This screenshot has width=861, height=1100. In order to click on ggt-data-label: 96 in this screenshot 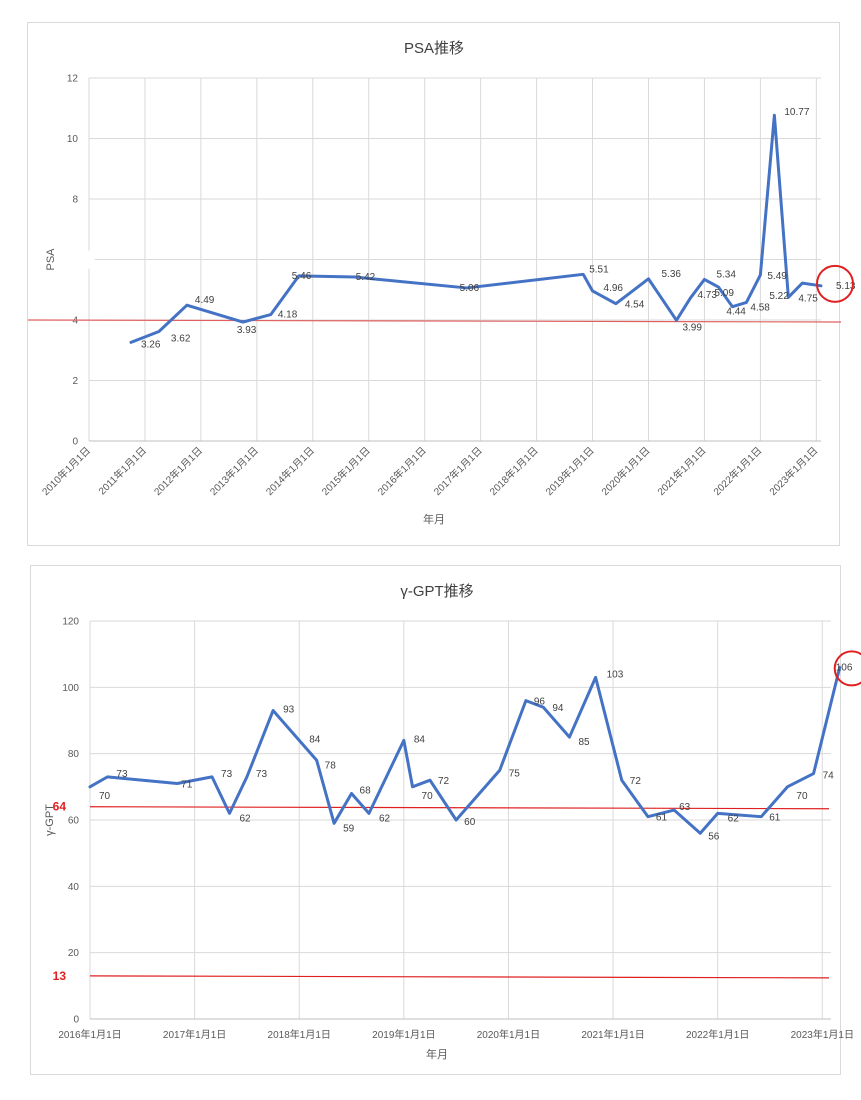, I will do `click(540, 702)`.